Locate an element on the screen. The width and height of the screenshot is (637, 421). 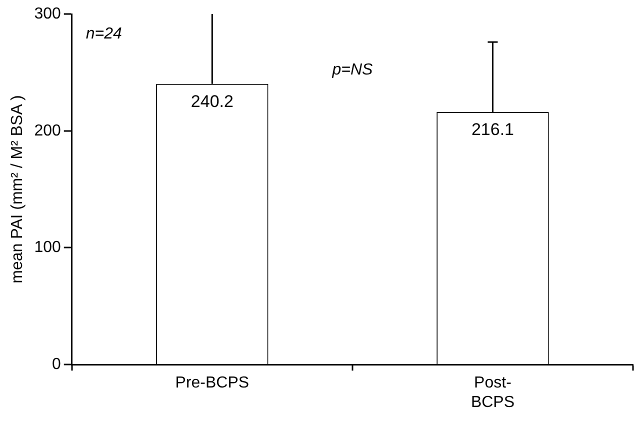
data-label: 240.2 is located at coordinates (212, 102).